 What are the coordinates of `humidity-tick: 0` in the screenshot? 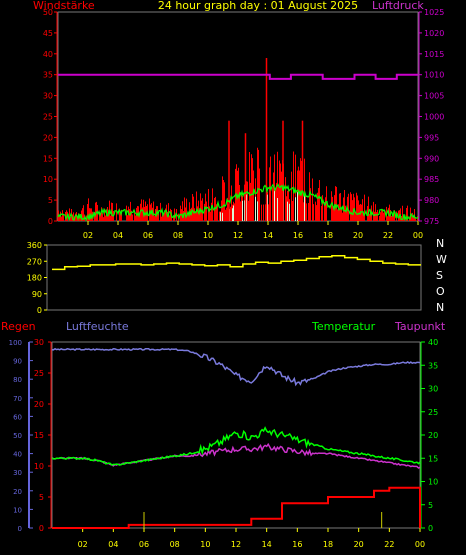 It's located at (20, 529).